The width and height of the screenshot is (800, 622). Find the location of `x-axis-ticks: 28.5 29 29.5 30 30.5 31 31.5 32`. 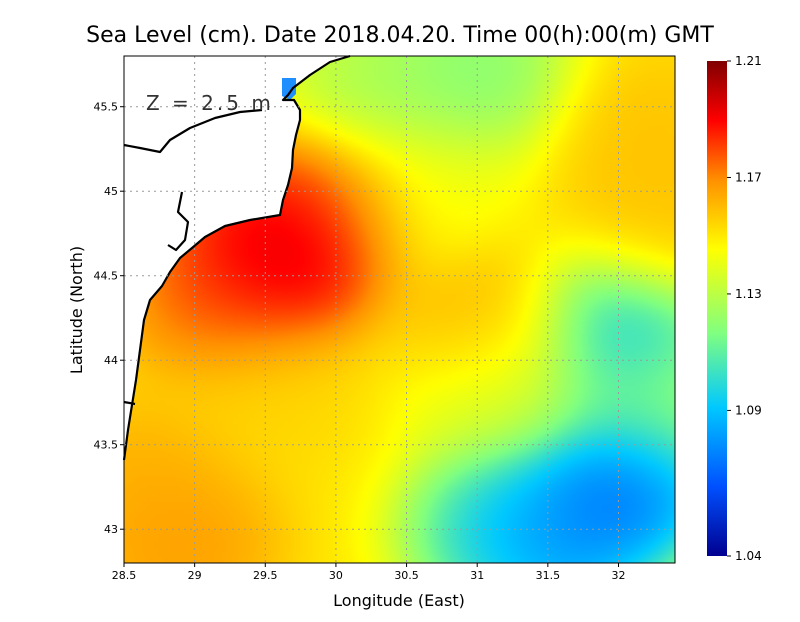

x-axis-ticks: 28.5 29 29.5 30 30.5 31 31.5 32 is located at coordinates (368, 572).